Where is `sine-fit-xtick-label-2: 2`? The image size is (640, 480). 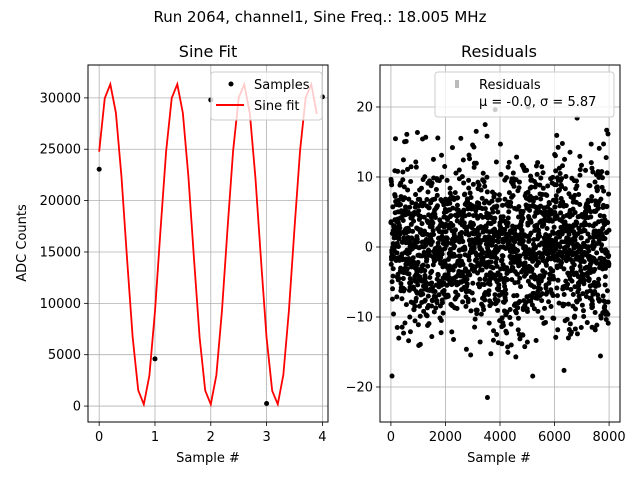 sine-fit-xtick-label-2: 2 is located at coordinates (211, 437).